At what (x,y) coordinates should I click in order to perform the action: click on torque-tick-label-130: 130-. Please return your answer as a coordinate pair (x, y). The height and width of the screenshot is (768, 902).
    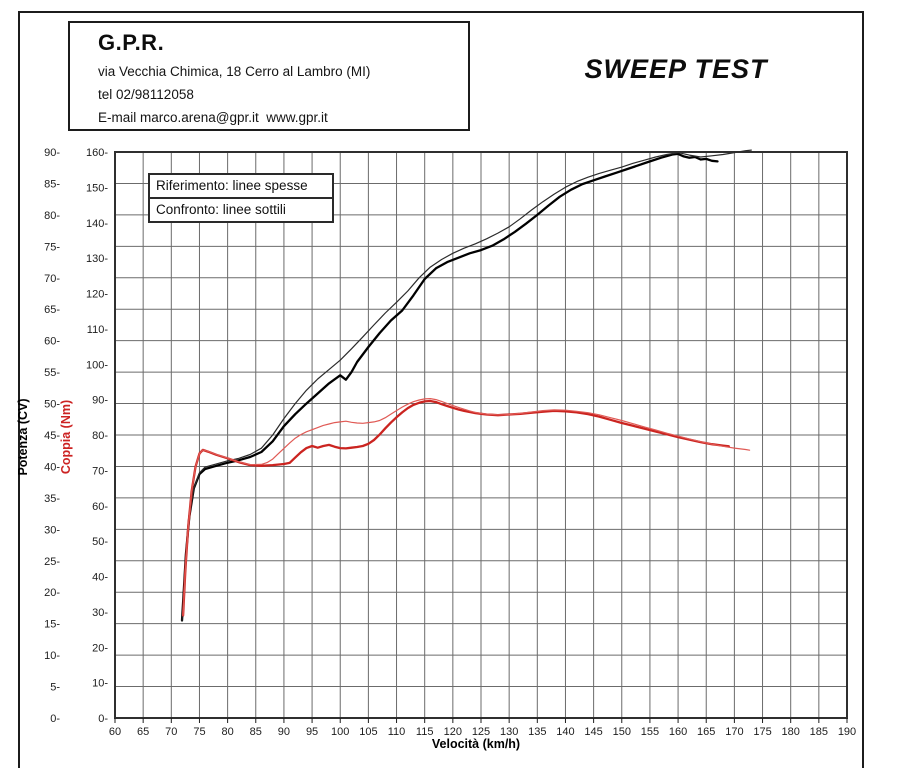
    Looking at the image, I should click on (97, 259).